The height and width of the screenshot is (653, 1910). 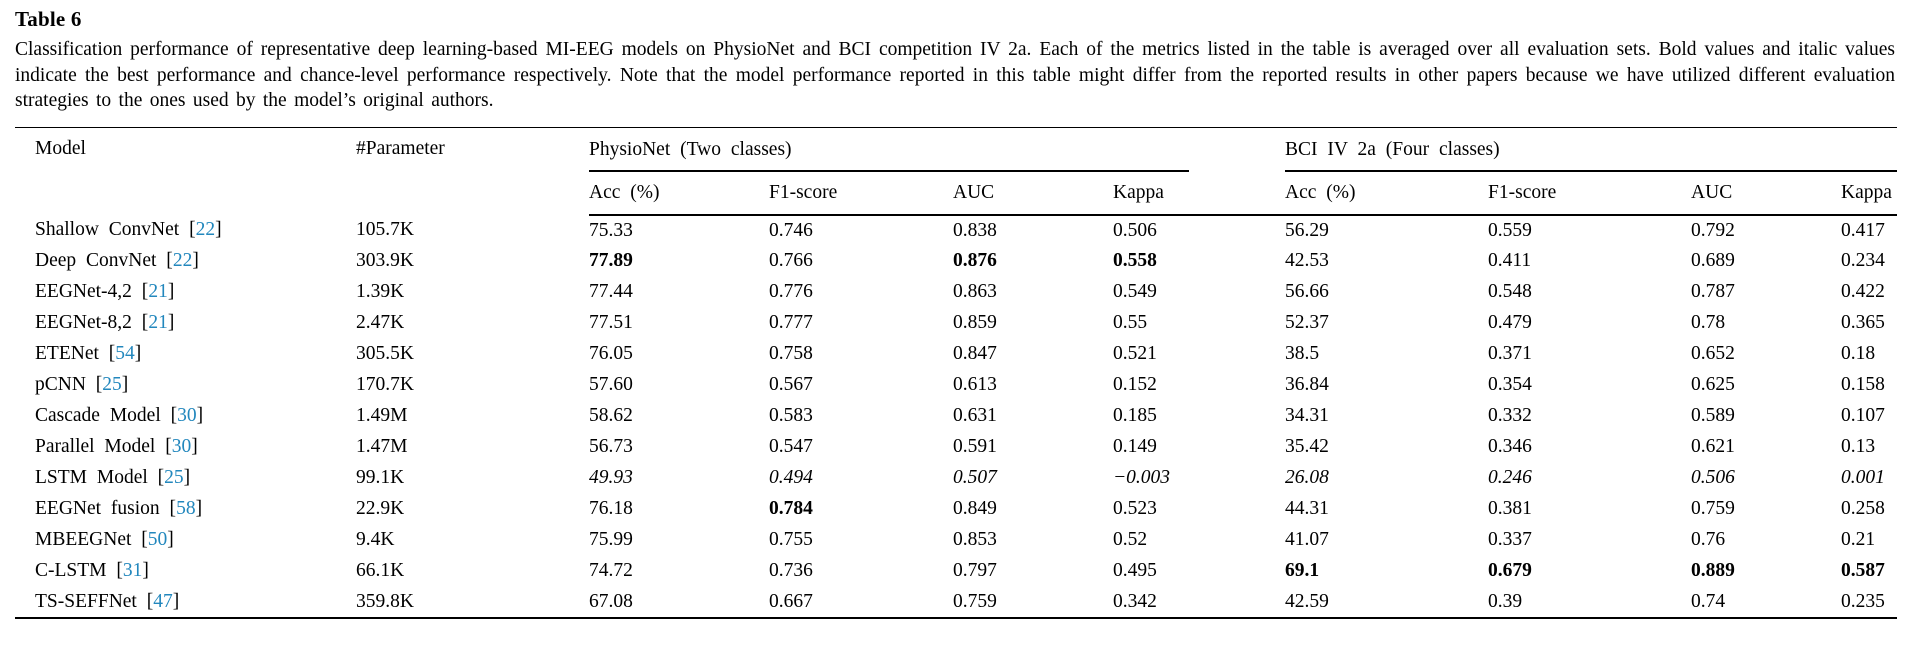 What do you see at coordinates (1135, 292) in the screenshot?
I see `metric-cell: 0.549` at bounding box center [1135, 292].